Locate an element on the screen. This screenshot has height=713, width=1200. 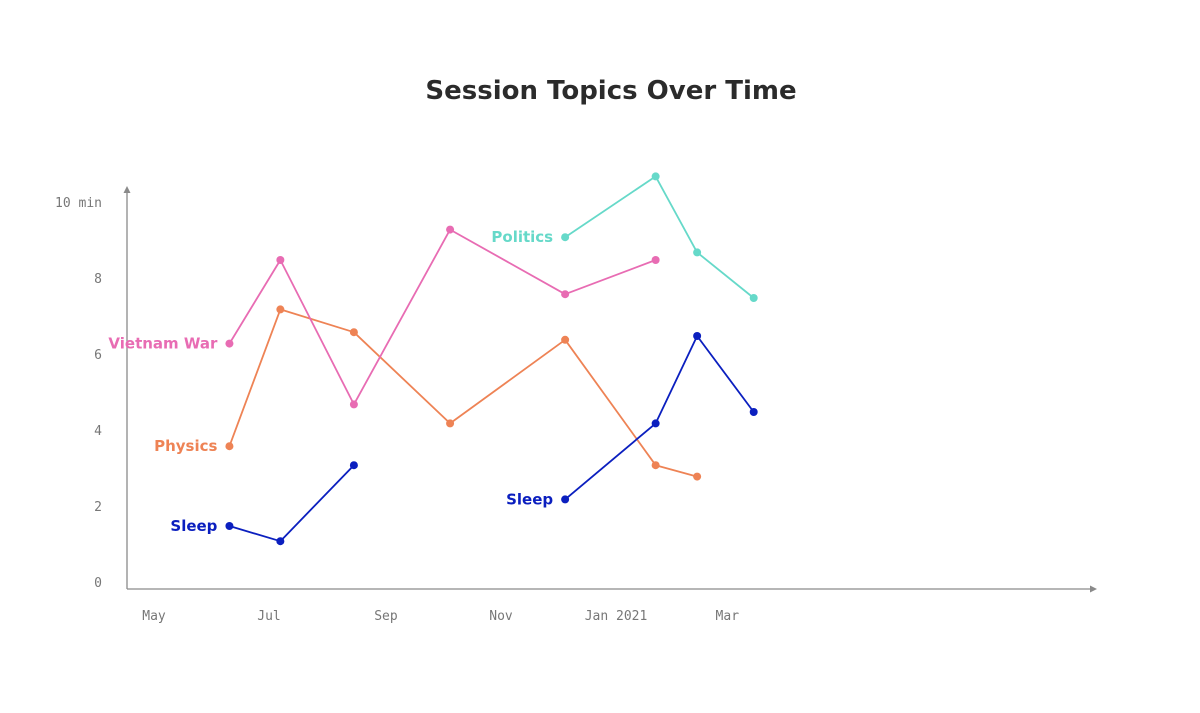
x-tick-label: May is located at coordinates (154, 616).